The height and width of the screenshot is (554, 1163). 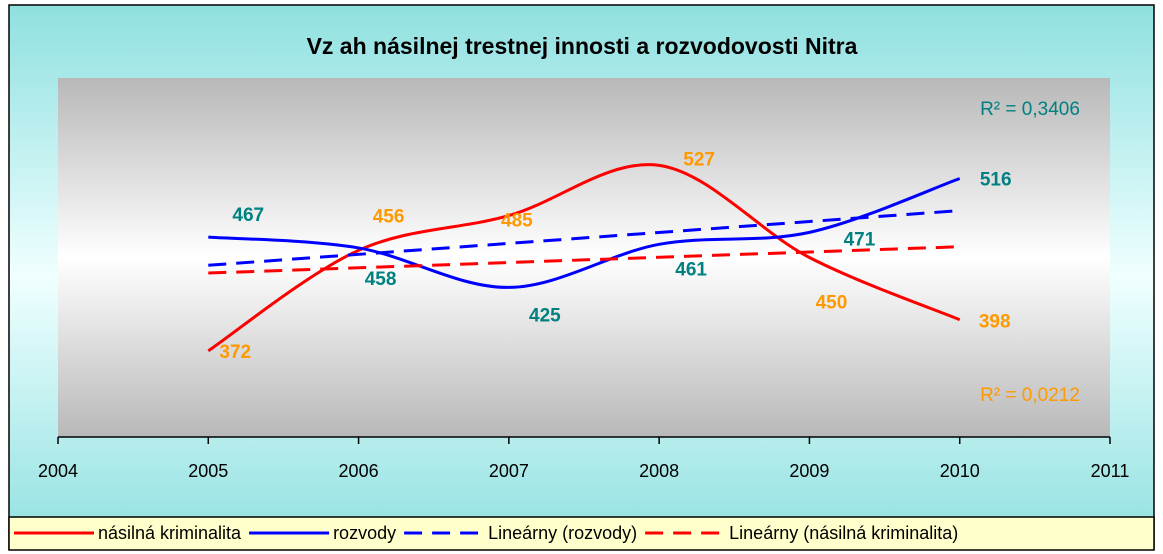 What do you see at coordinates (517, 221) in the screenshot?
I see `data-label: 485` at bounding box center [517, 221].